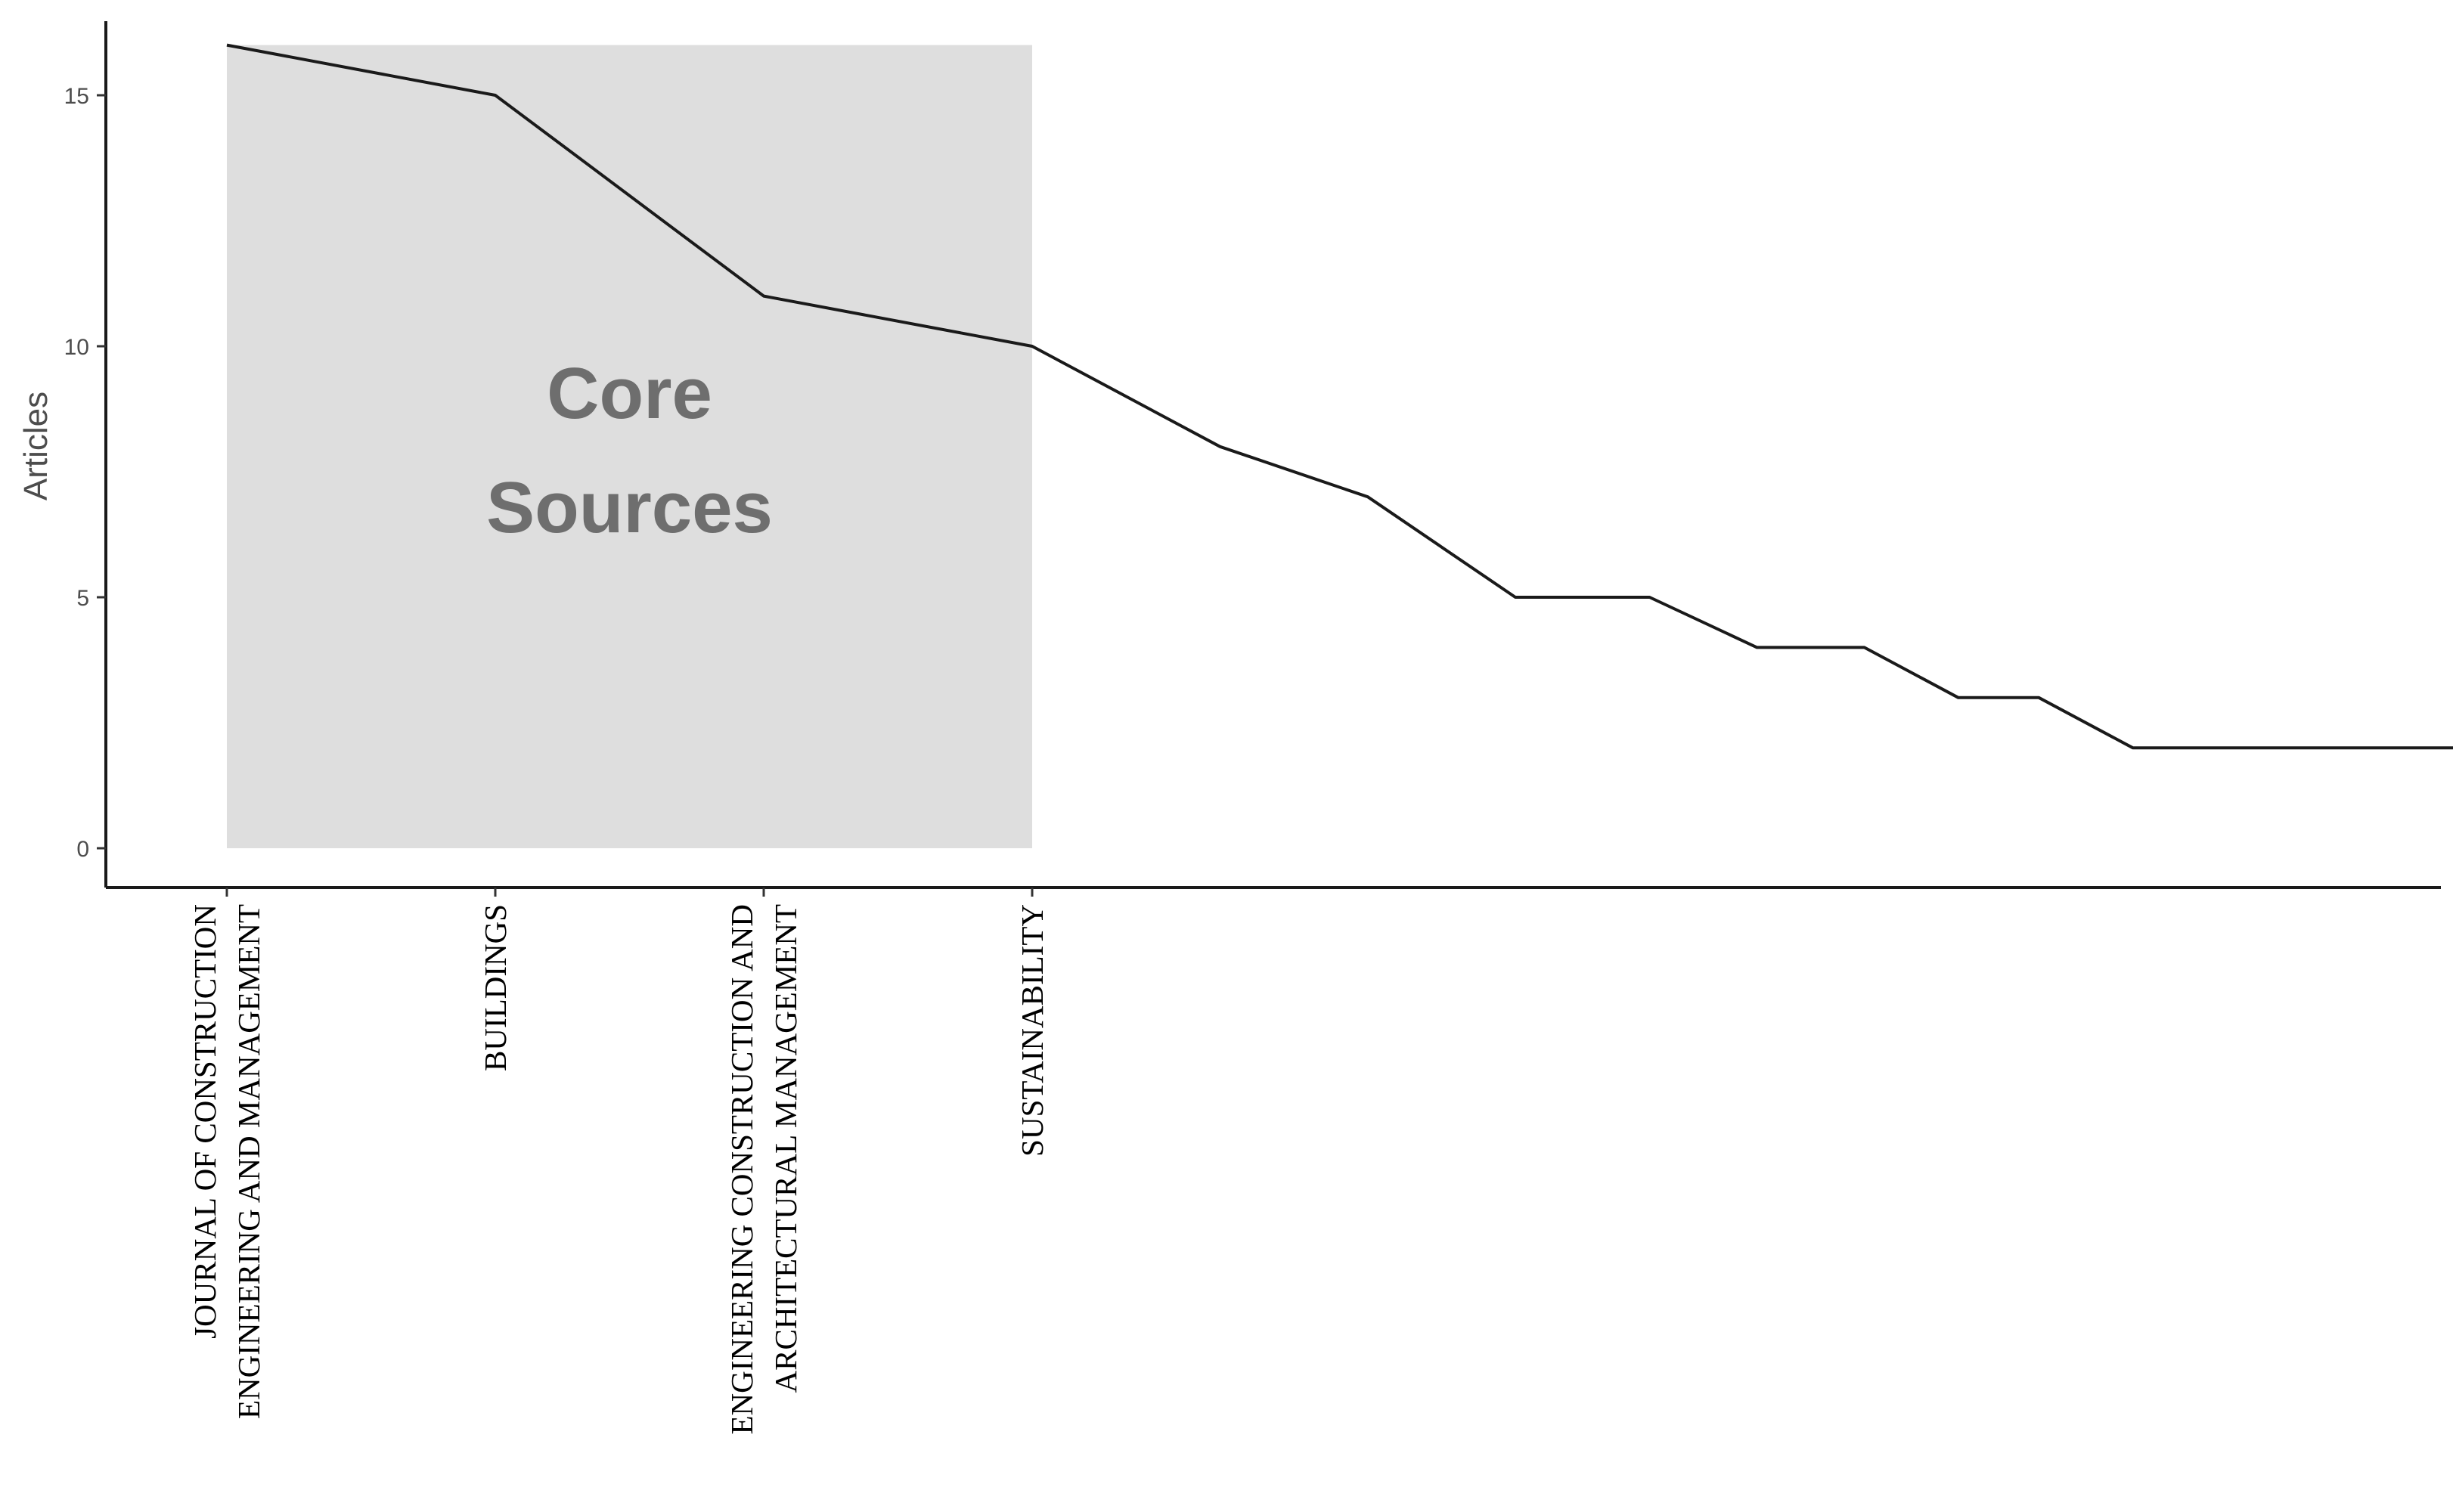  Describe the element at coordinates (249, 1161) in the screenshot. I see `x-tick-label: ENGINEERING AND MANAGEMENT` at that location.